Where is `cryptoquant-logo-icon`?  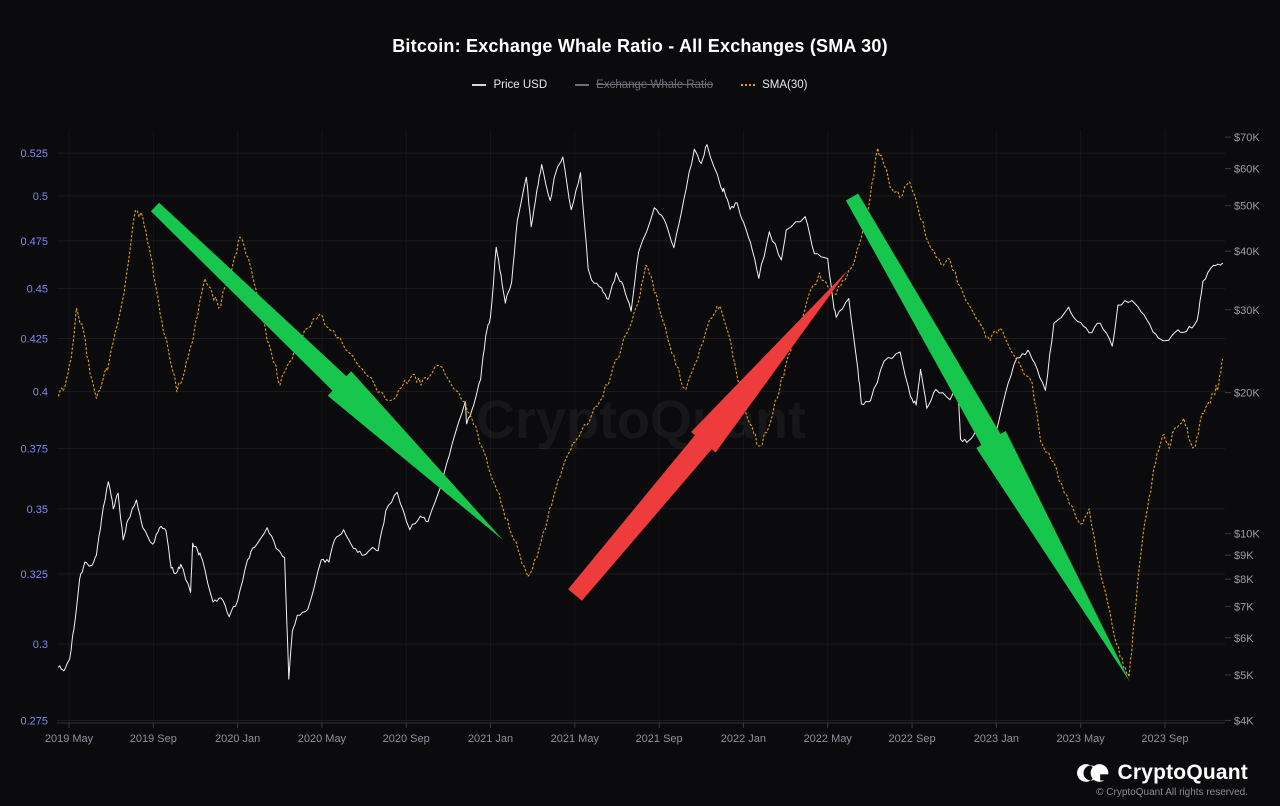
cryptoquant-logo-icon is located at coordinates (1093, 773).